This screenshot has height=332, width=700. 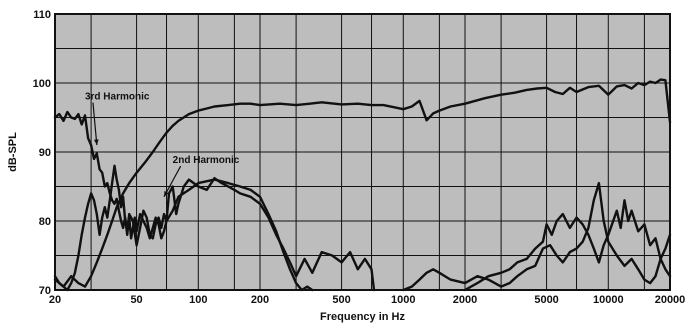 I want to click on x-axis-label: Frequency in Hz, so click(x=362, y=317).